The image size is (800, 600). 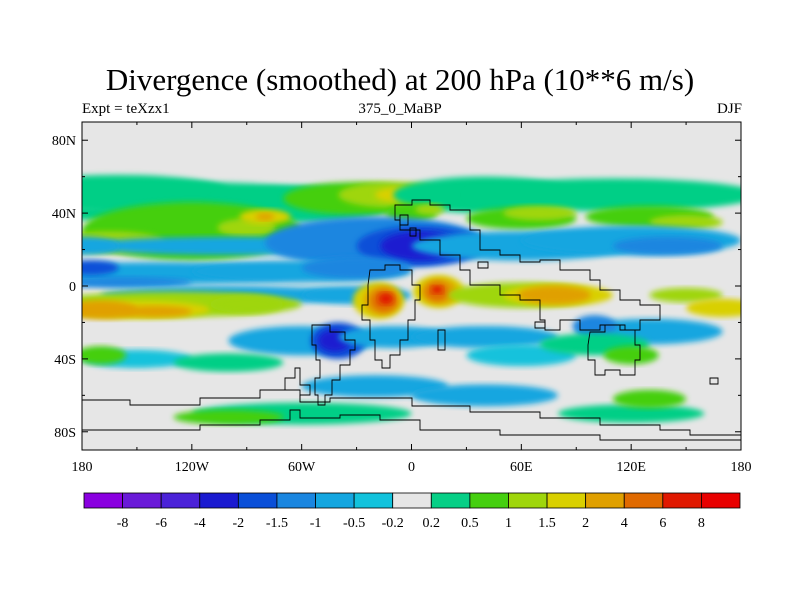 What do you see at coordinates (393, 523) in the screenshot?
I see `colorbar-label: -0.2` at bounding box center [393, 523].